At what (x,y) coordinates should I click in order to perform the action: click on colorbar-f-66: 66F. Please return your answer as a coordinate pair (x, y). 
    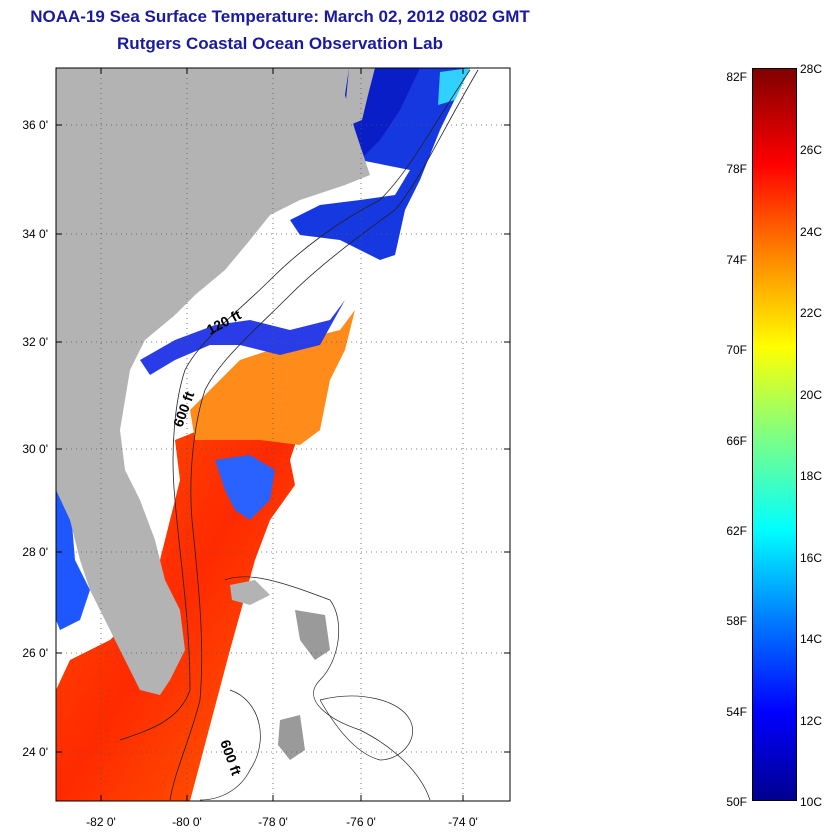
    Looking at the image, I should click on (736, 441).